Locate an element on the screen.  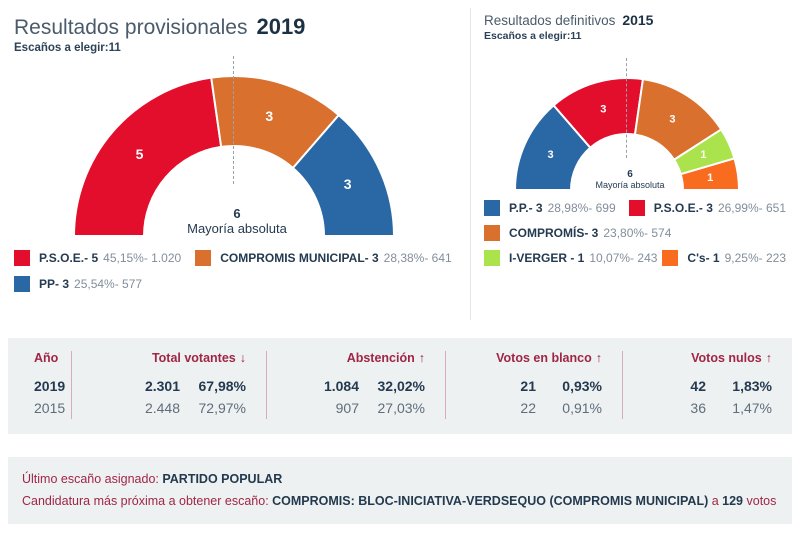
table-row: 2019 is located at coordinates (52, 386).